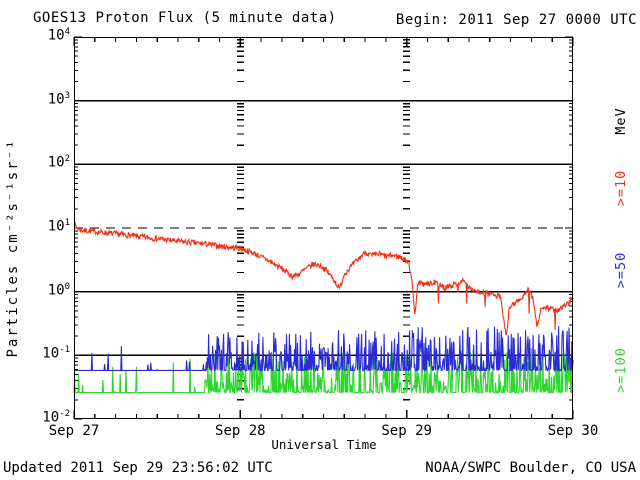 This screenshot has height=480, width=640. I want to click on series-100-line, so click(323, 371).